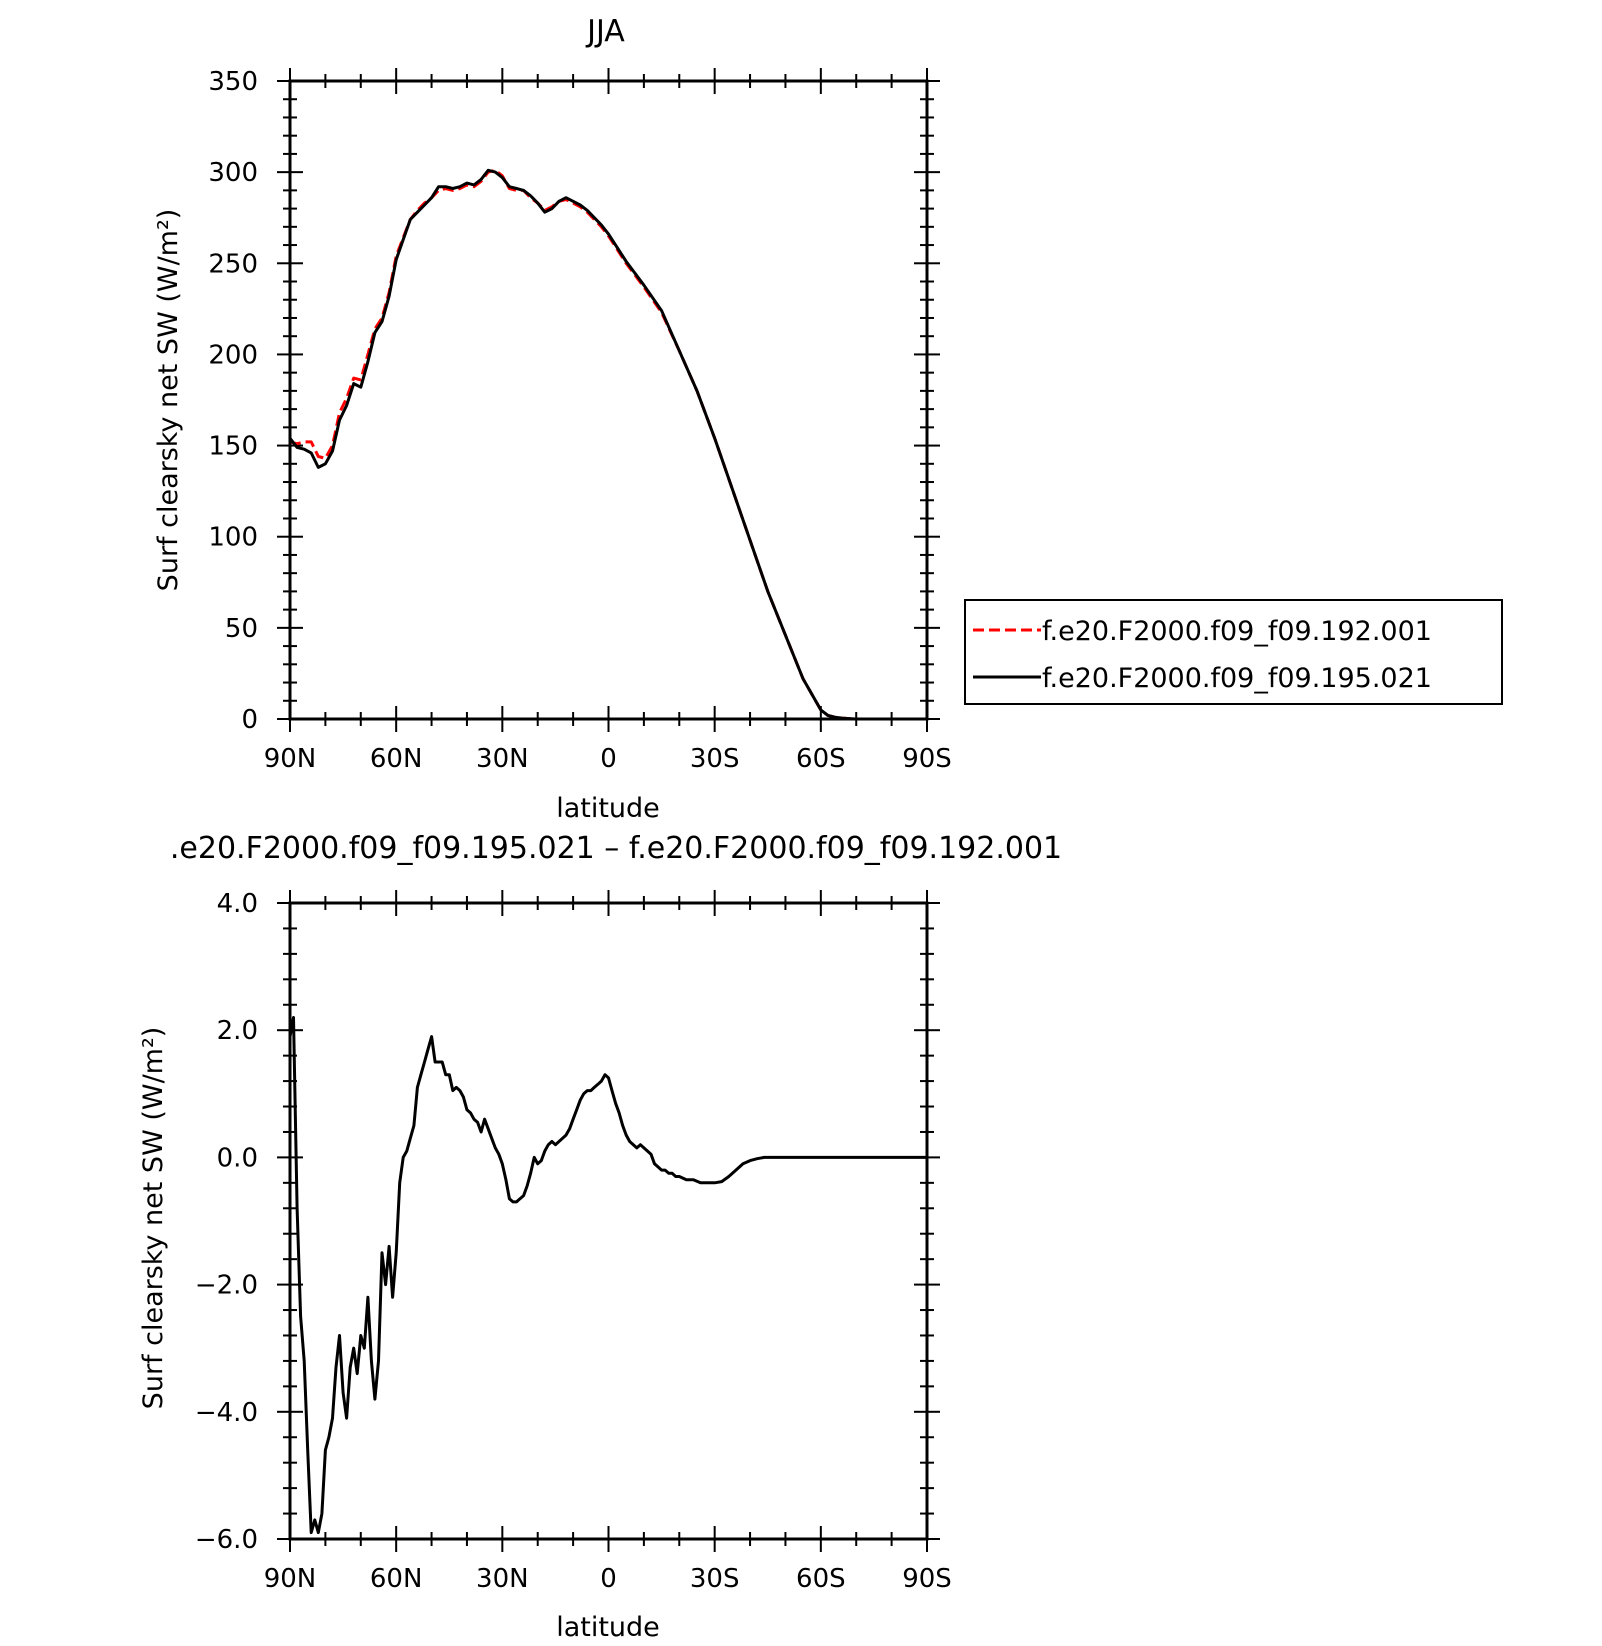 The image size is (1602, 1646). Describe the element at coordinates (233, 82) in the screenshot. I see `y-tick-label: 350` at that location.